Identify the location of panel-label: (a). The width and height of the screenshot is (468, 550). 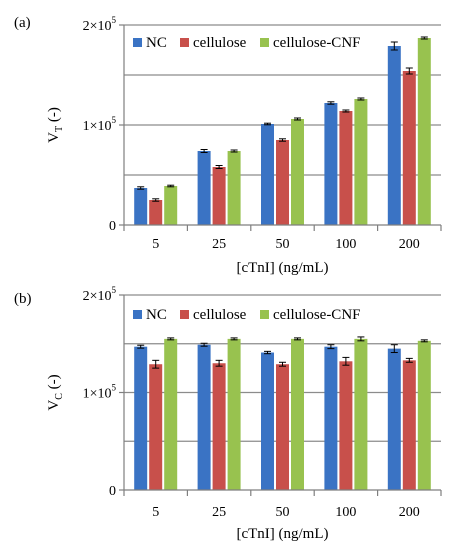
(22, 23).